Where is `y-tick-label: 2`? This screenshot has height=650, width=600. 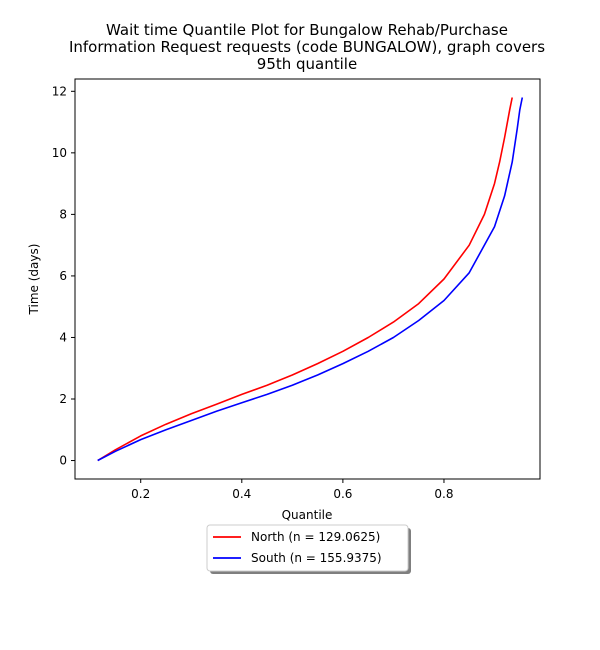 y-tick-label: 2 is located at coordinates (63, 399).